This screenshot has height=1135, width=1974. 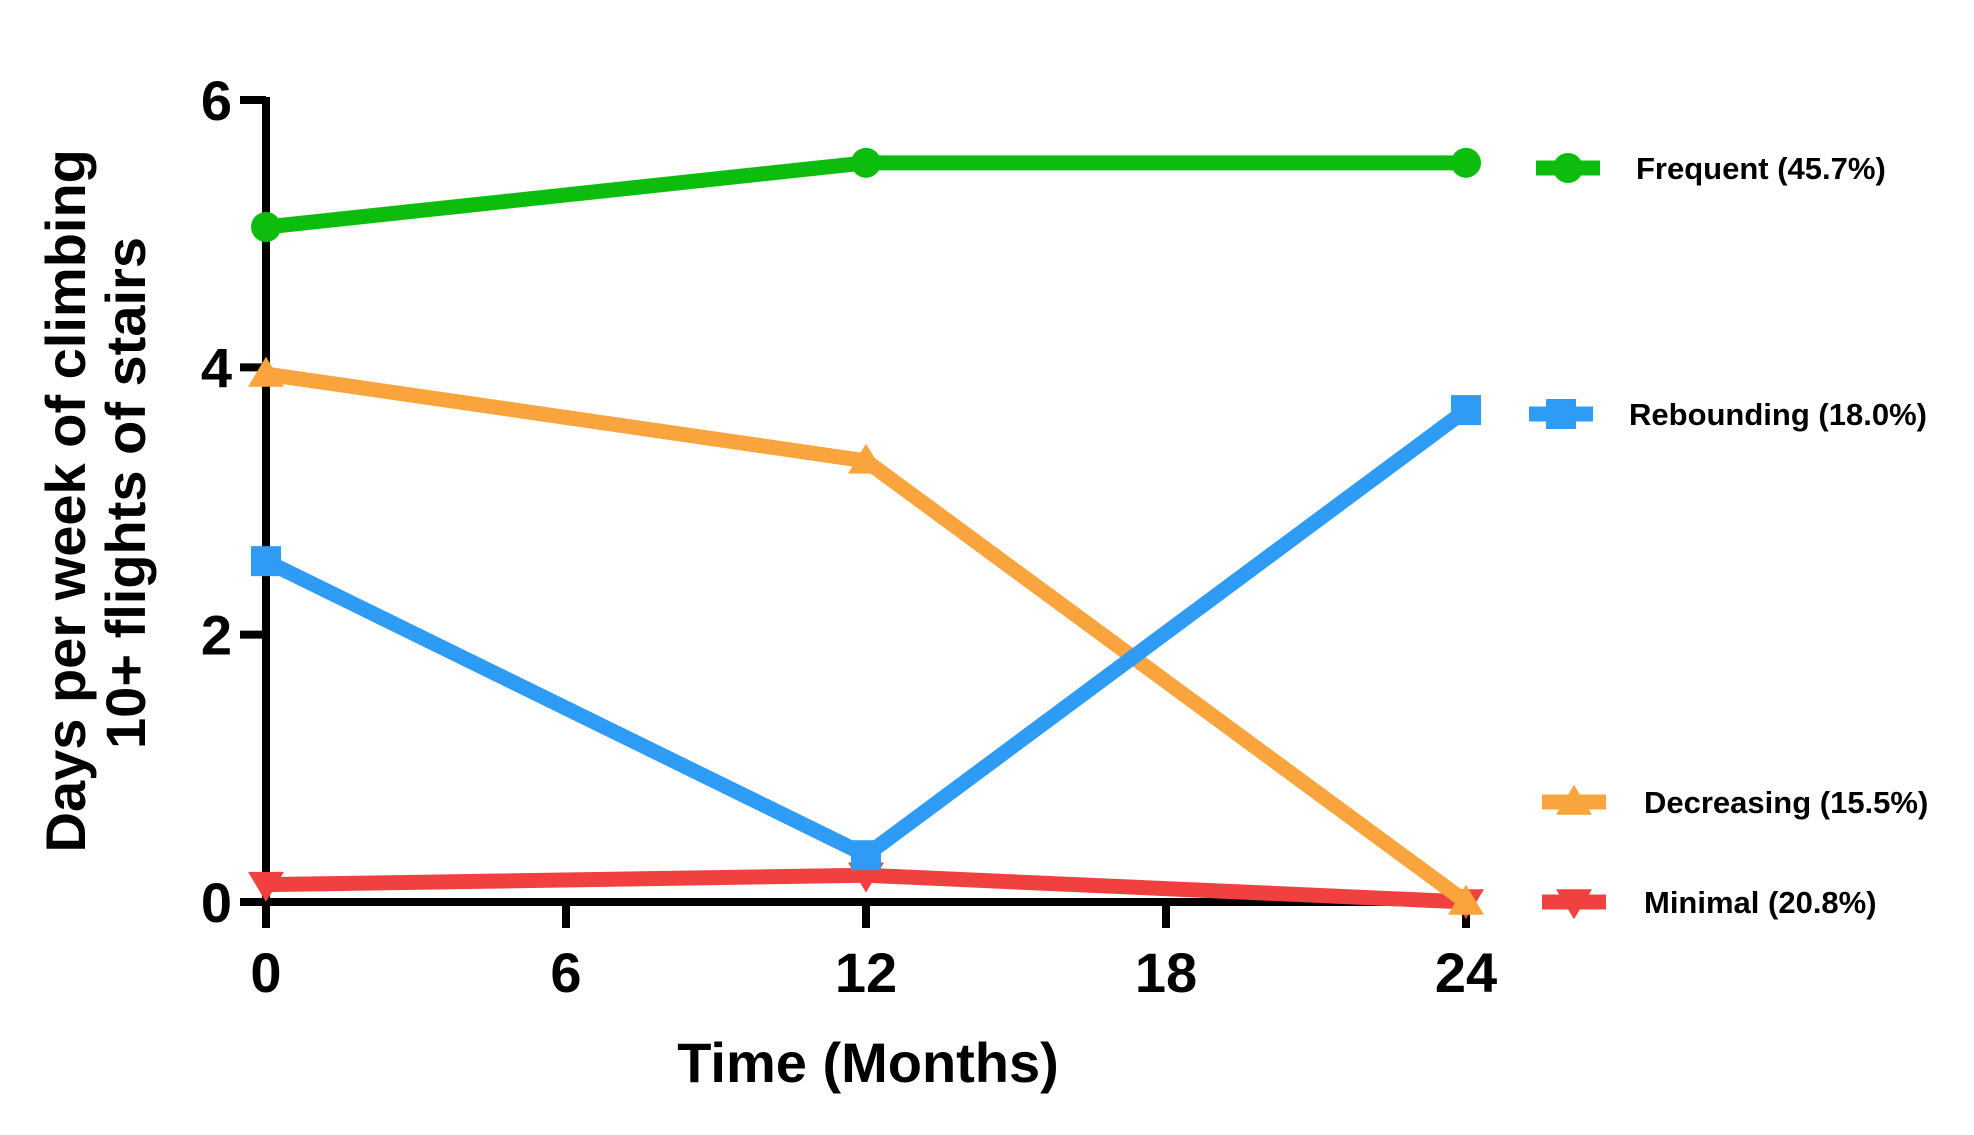 What do you see at coordinates (1778, 414) in the screenshot?
I see `legend-label: Rebounding (18.0%)` at bounding box center [1778, 414].